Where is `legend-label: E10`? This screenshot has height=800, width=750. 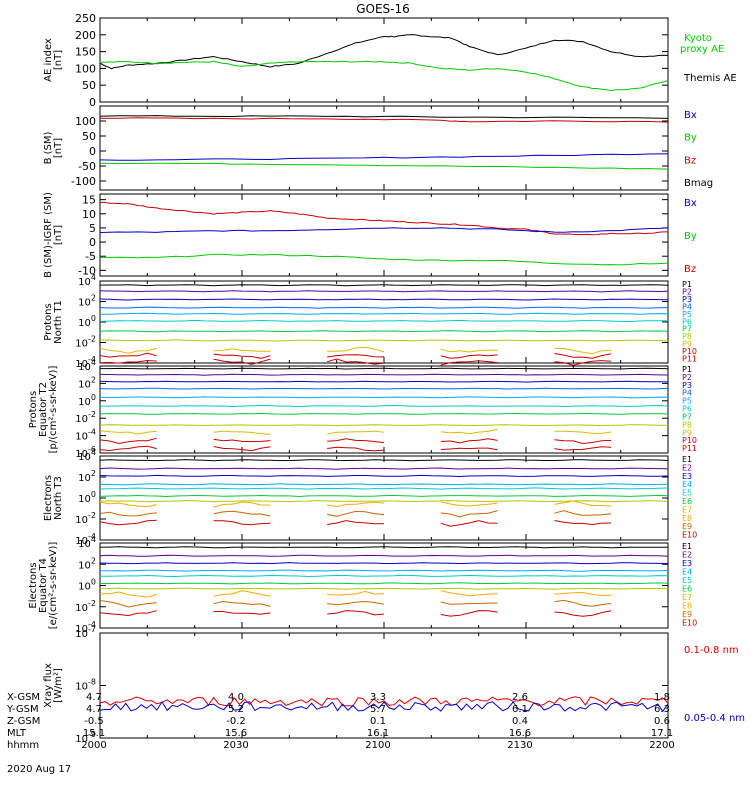
legend-label: E10 is located at coordinates (689, 535).